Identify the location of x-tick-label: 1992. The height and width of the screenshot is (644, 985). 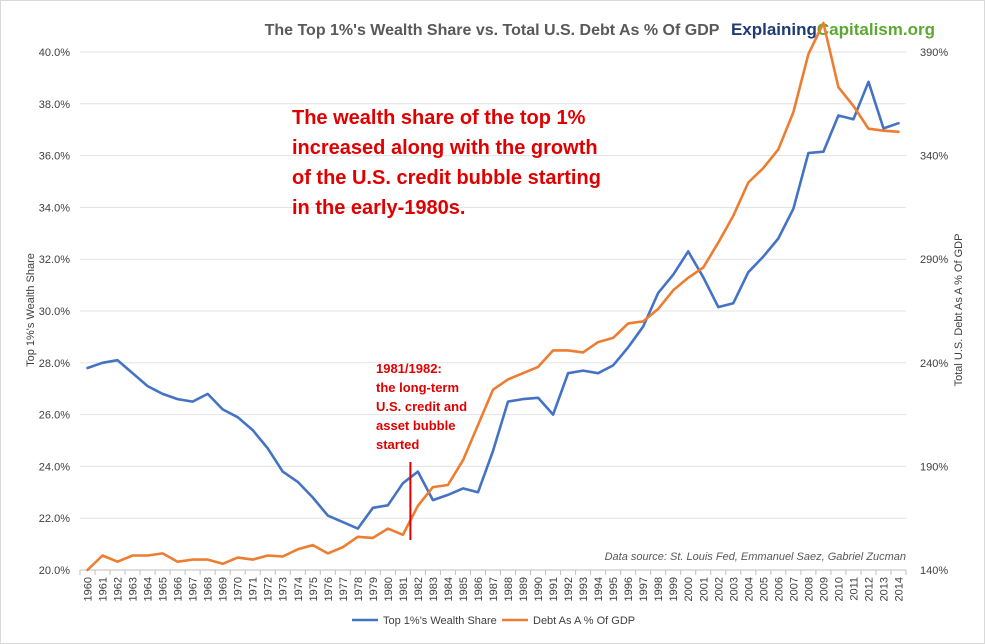
(569, 589).